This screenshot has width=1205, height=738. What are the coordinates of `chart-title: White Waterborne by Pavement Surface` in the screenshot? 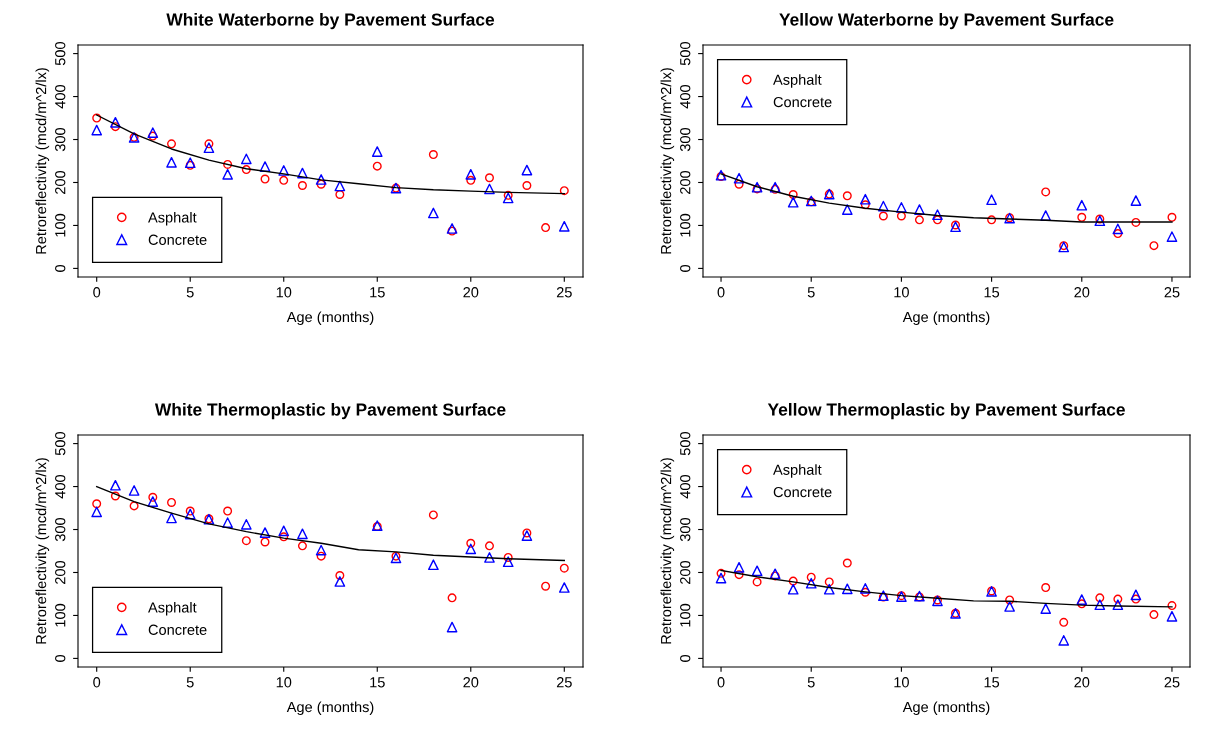 It's located at (330, 21).